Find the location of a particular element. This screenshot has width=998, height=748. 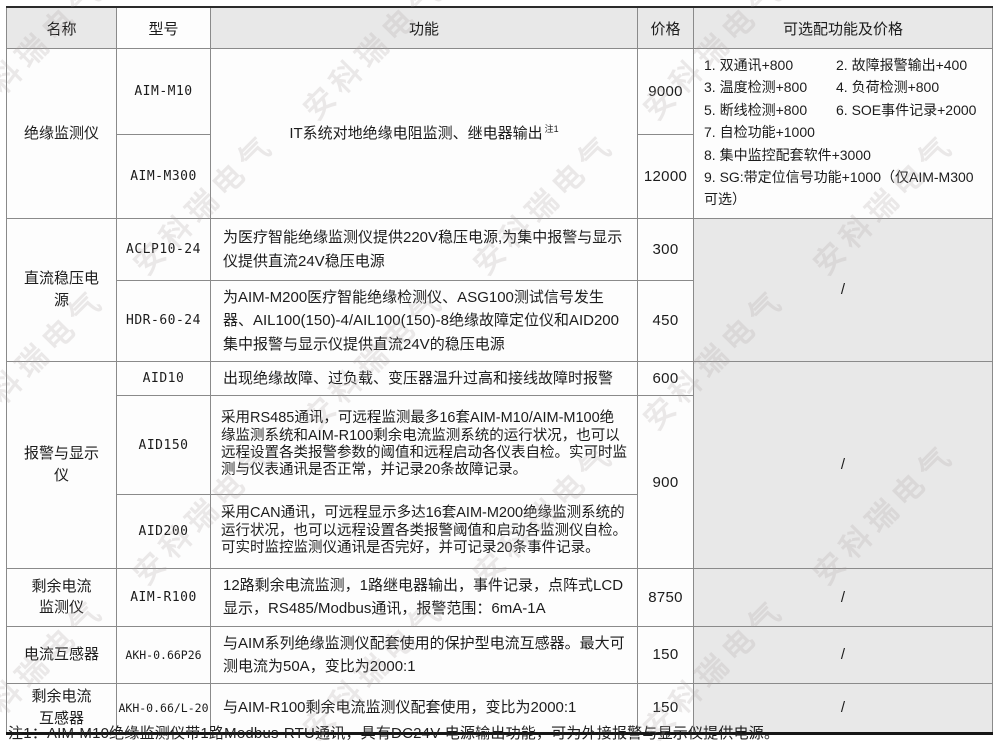

option-item: 1. 双通讯+800 is located at coordinates (749, 65).